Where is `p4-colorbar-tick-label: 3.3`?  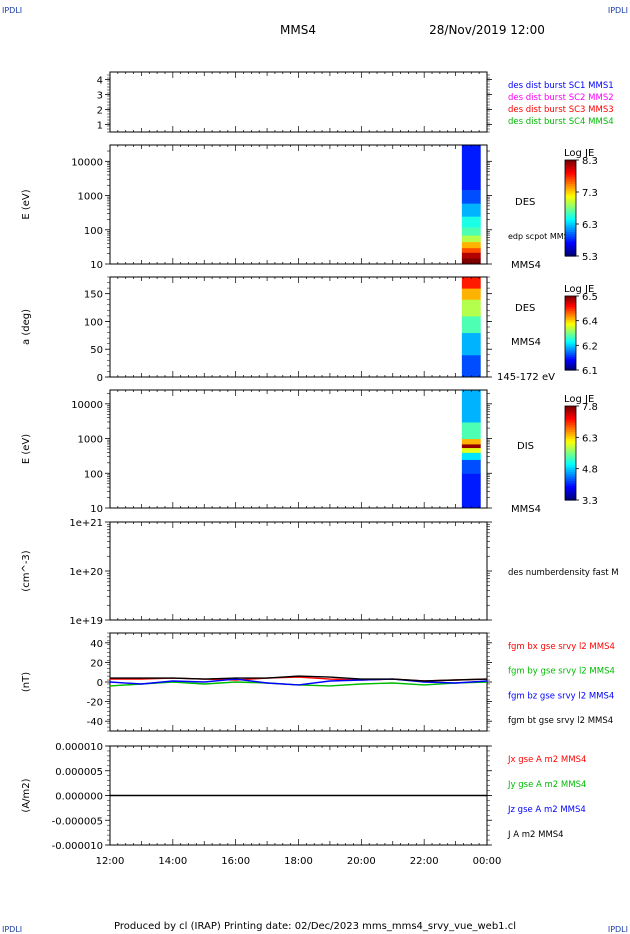
p4-colorbar-tick-label: 3.3 is located at coordinates (590, 501).